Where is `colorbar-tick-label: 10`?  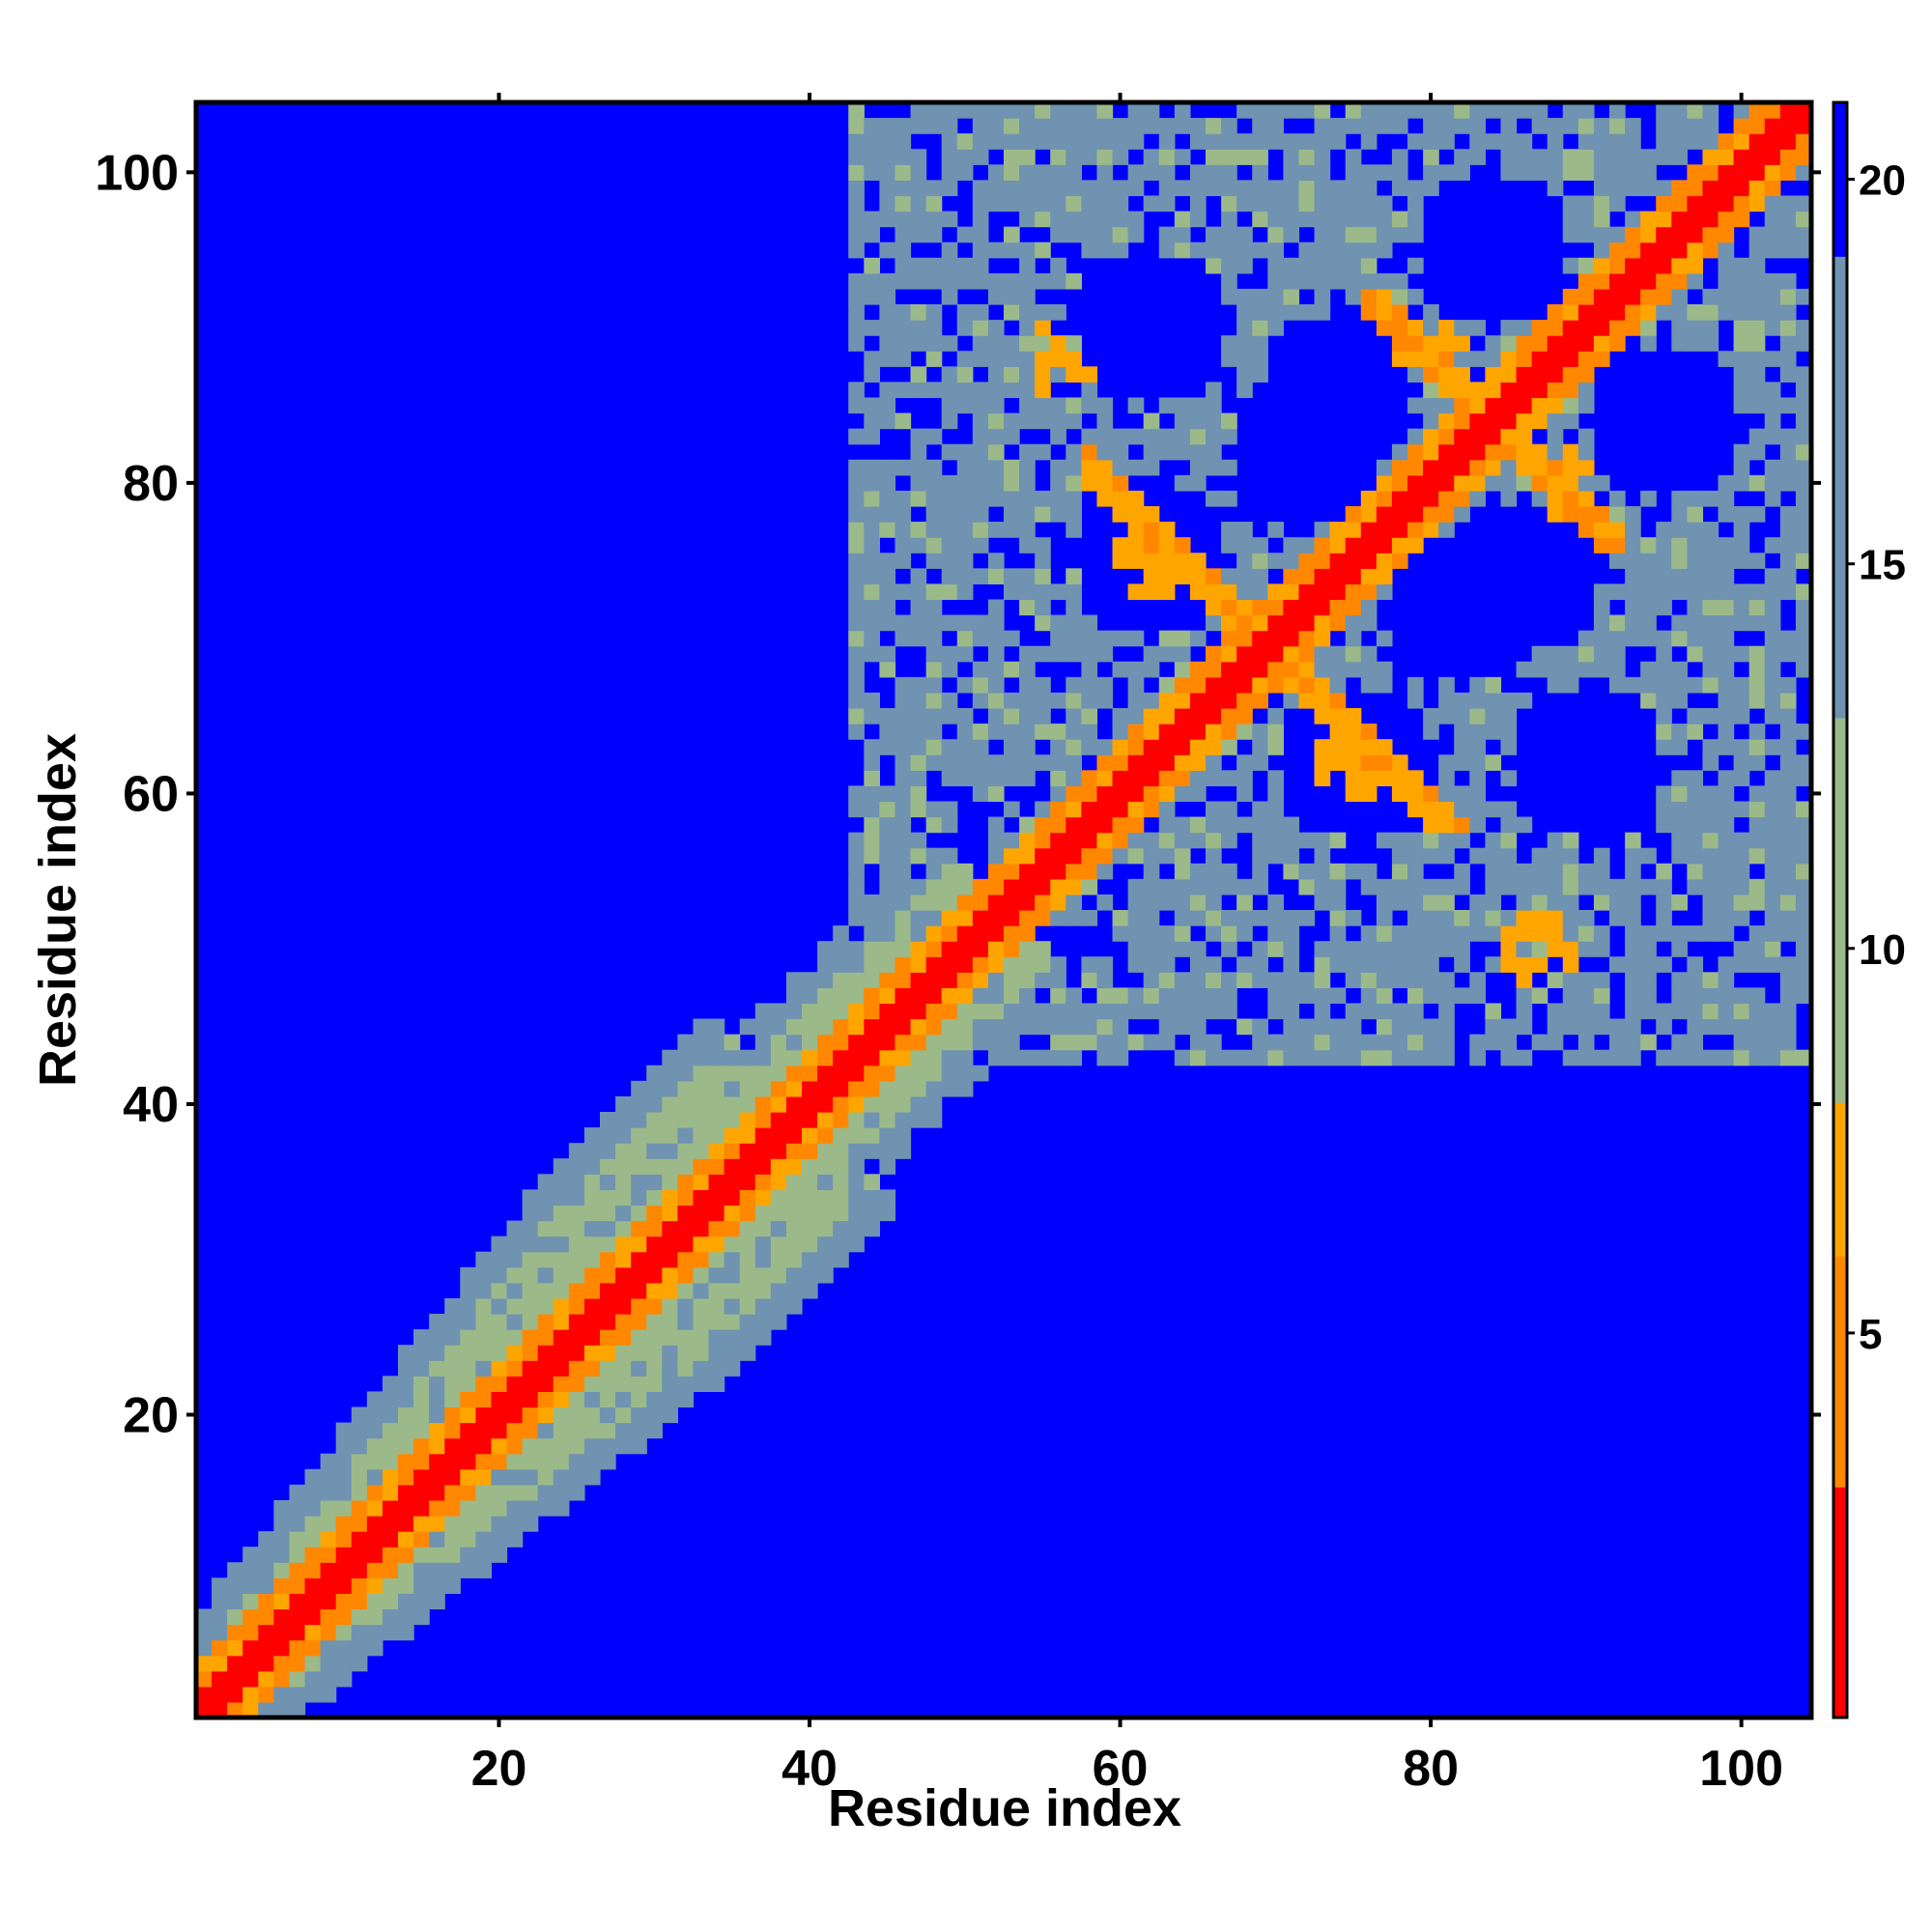
colorbar-tick-label: 10 is located at coordinates (1882, 950).